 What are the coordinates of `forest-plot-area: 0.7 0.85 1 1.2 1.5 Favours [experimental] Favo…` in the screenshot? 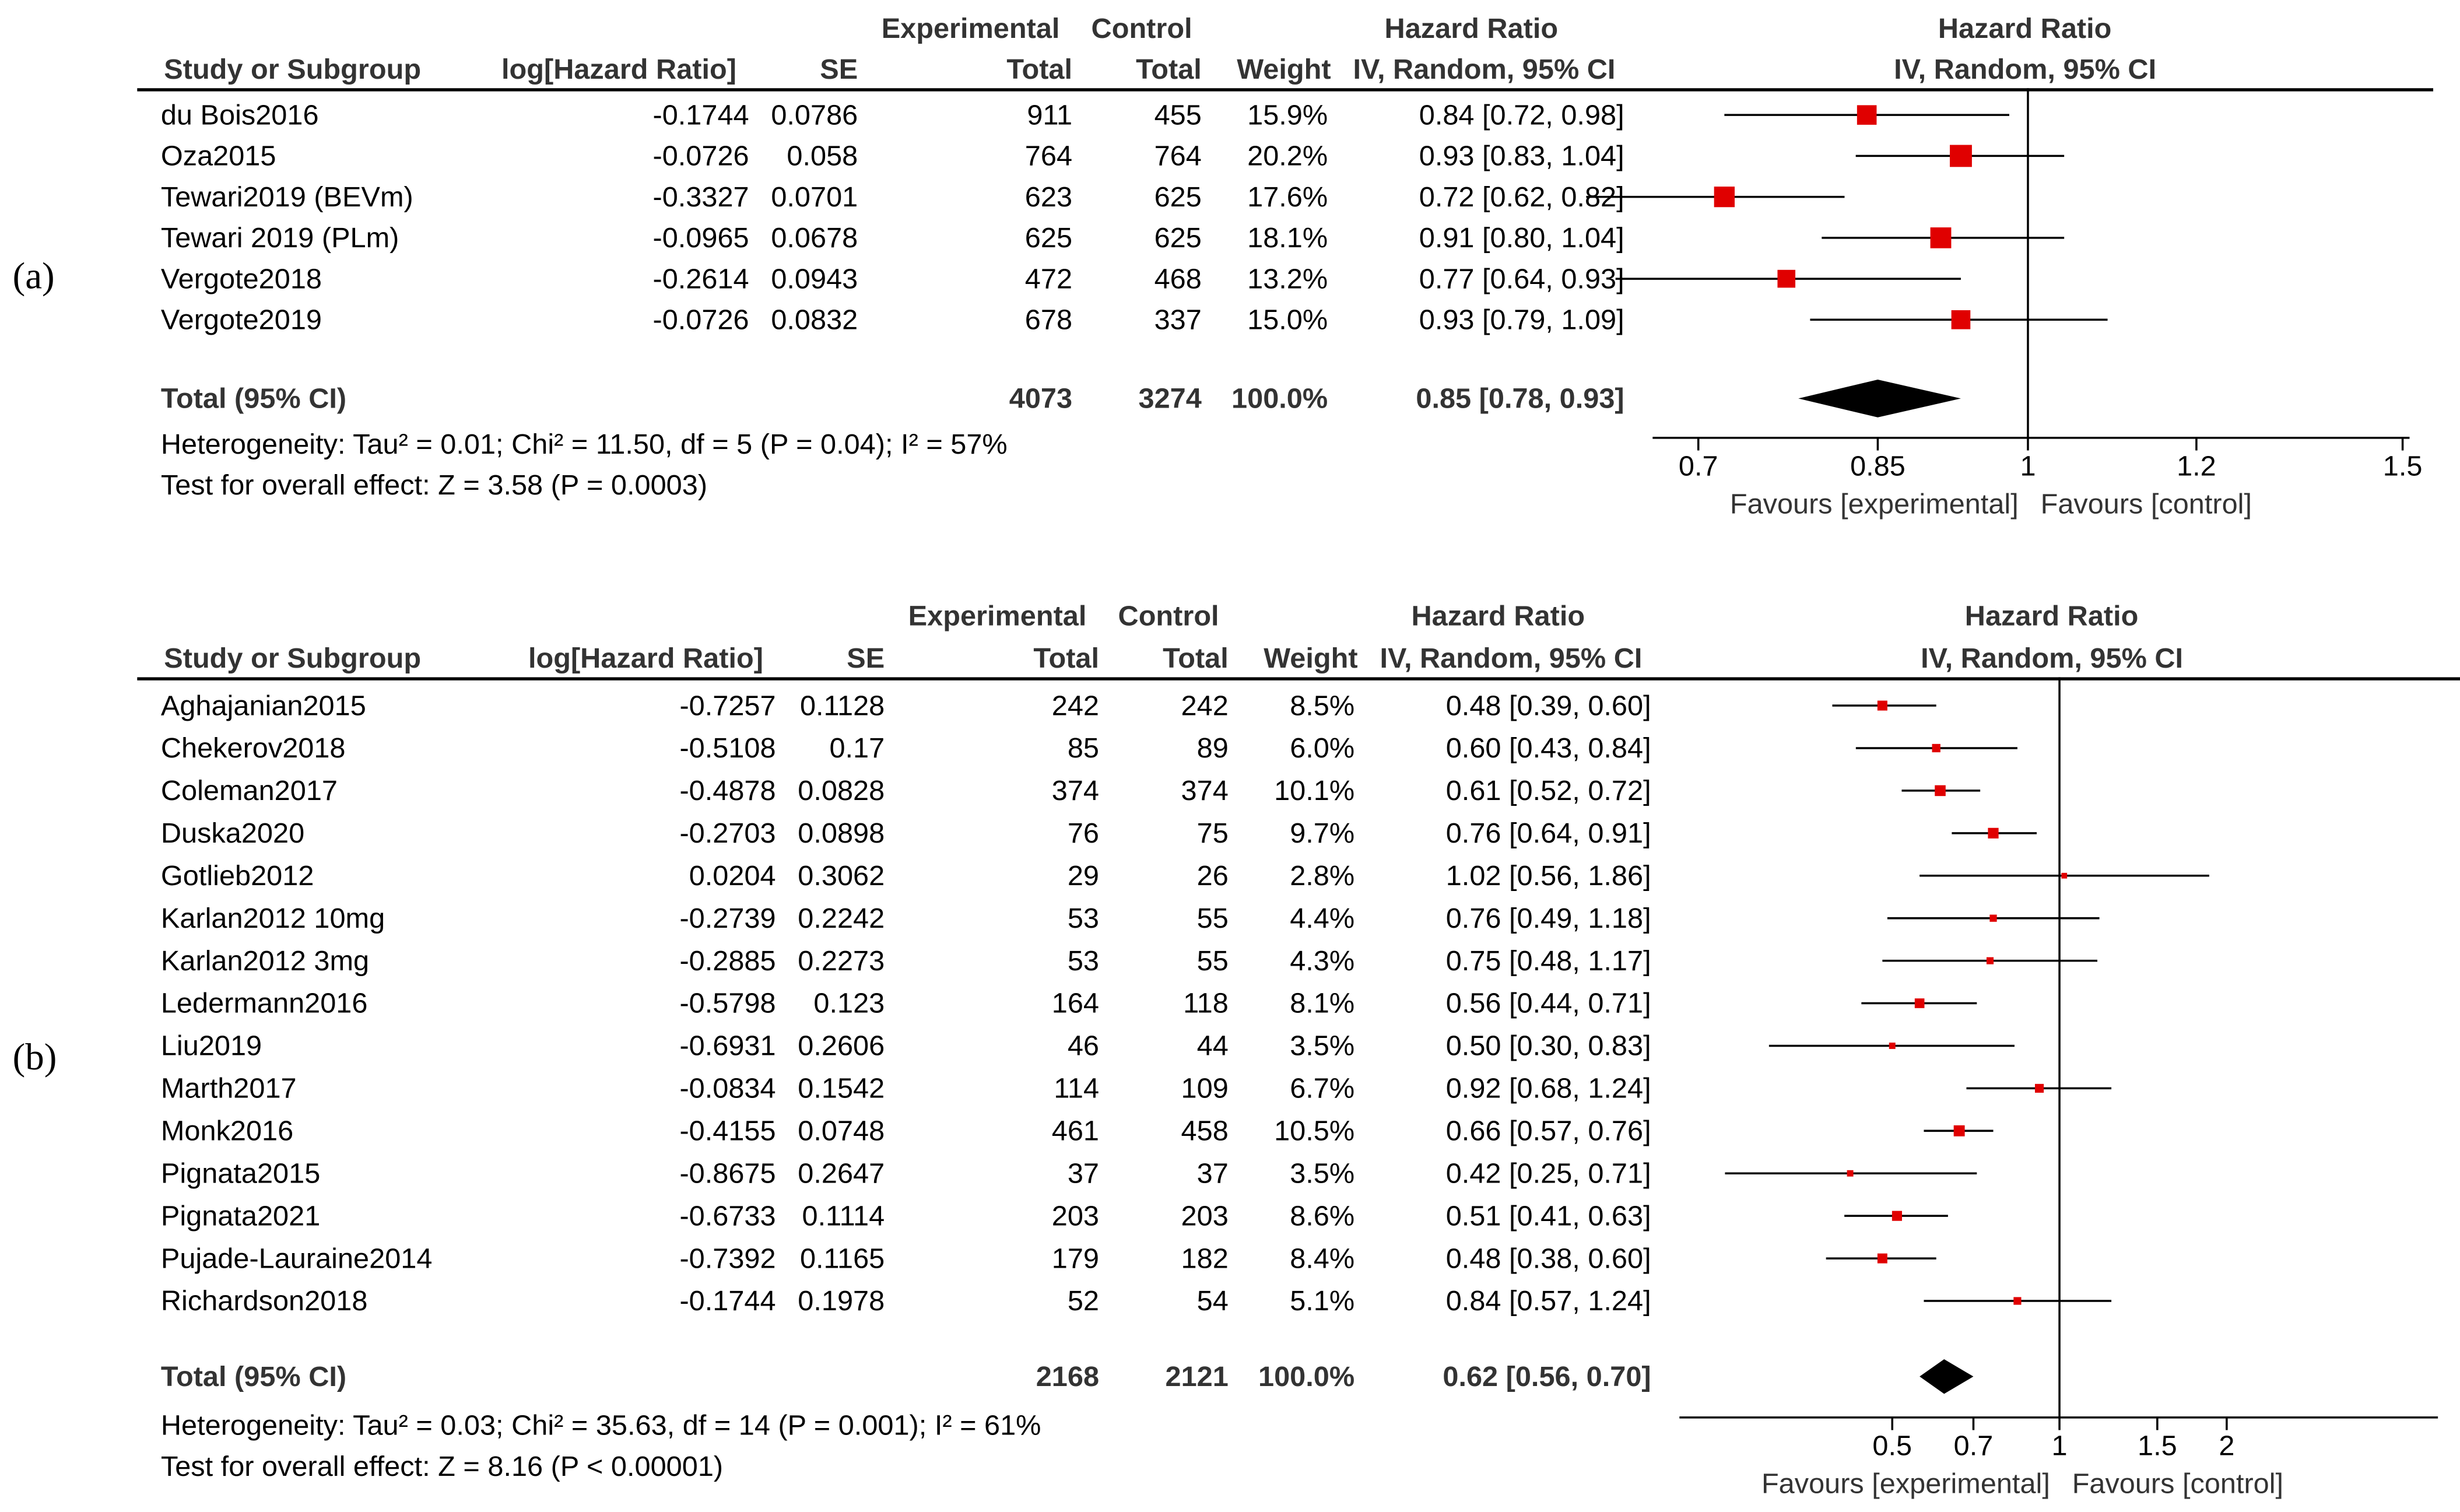 It's located at (2005, 304).